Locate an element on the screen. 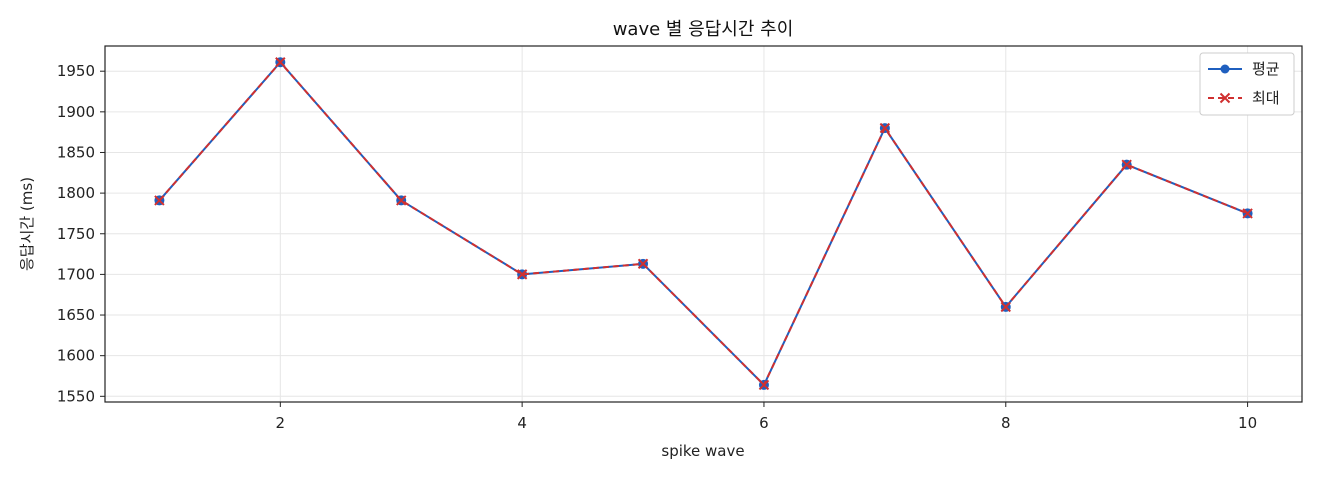 The image size is (1320, 480). x-tick-label: 8 is located at coordinates (1006, 423).